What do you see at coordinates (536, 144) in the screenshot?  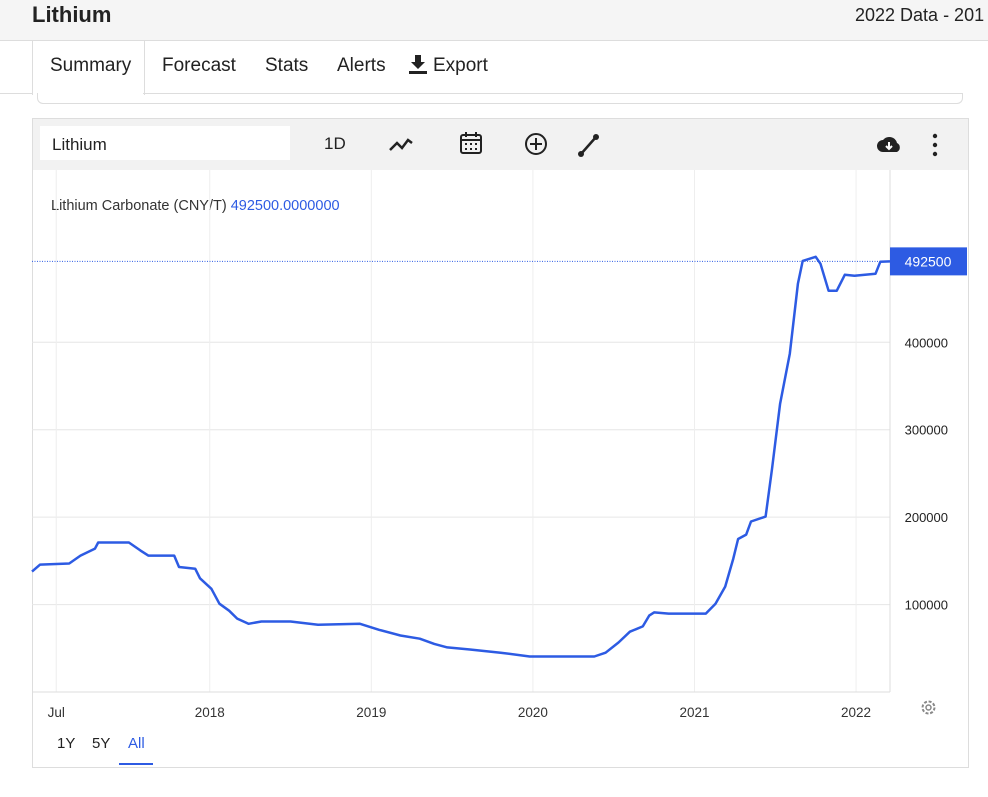 I see `compare-button` at bounding box center [536, 144].